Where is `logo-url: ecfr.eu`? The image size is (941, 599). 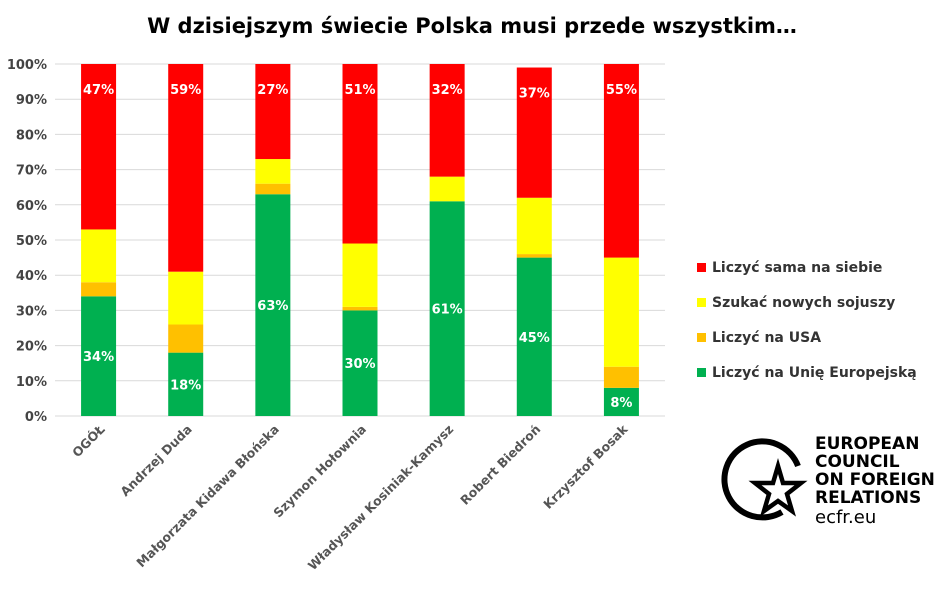 logo-url: ecfr.eu is located at coordinates (845, 517).